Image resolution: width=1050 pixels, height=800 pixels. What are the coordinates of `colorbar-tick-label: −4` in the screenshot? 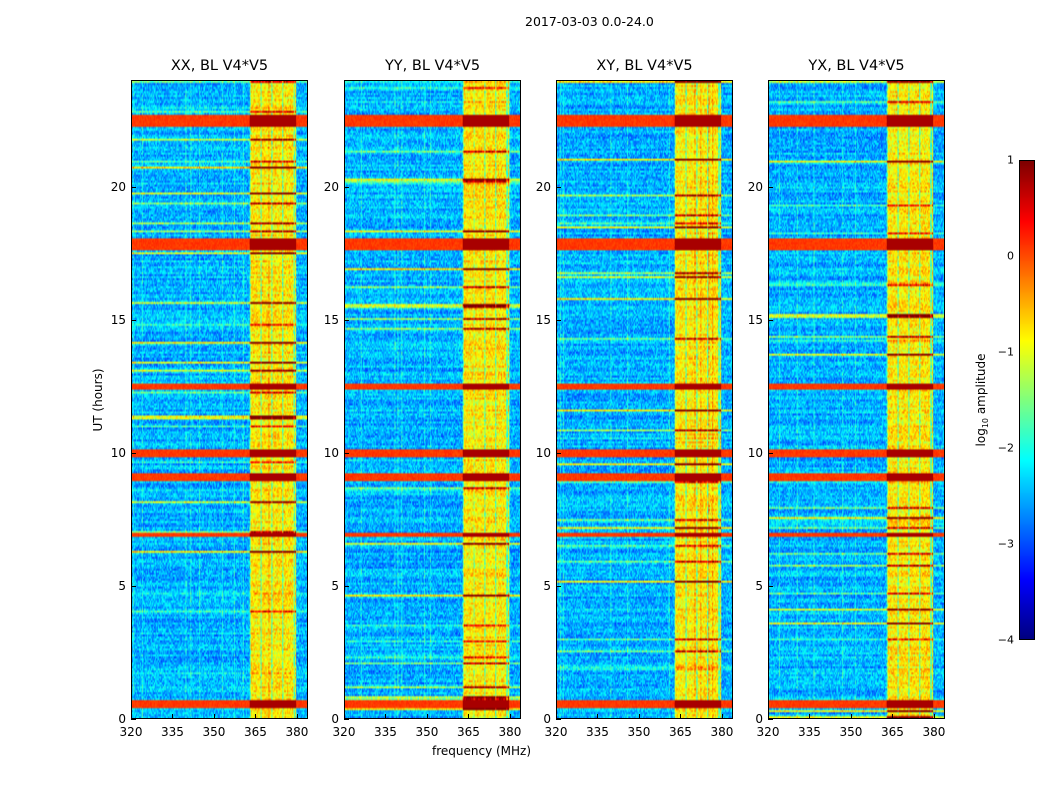 It's located at (1005, 640).